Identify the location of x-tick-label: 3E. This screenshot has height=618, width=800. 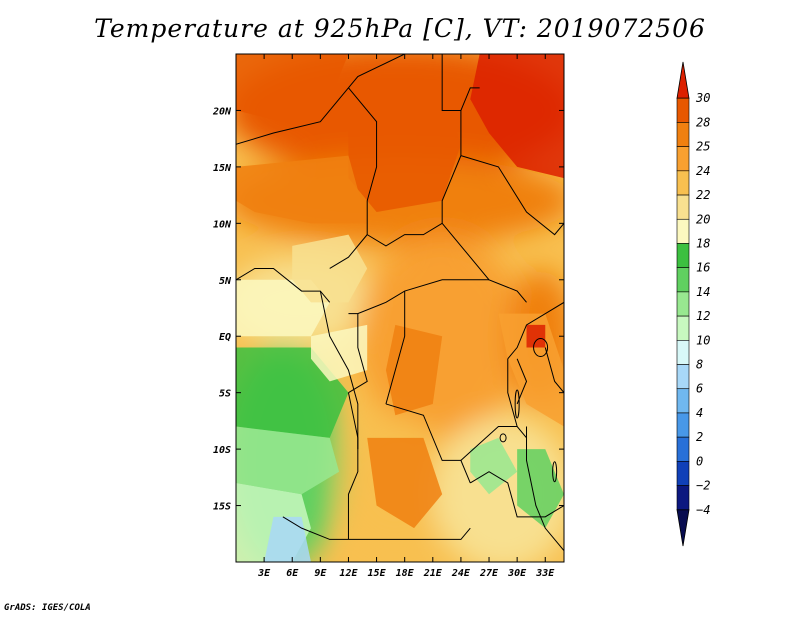
(264, 573).